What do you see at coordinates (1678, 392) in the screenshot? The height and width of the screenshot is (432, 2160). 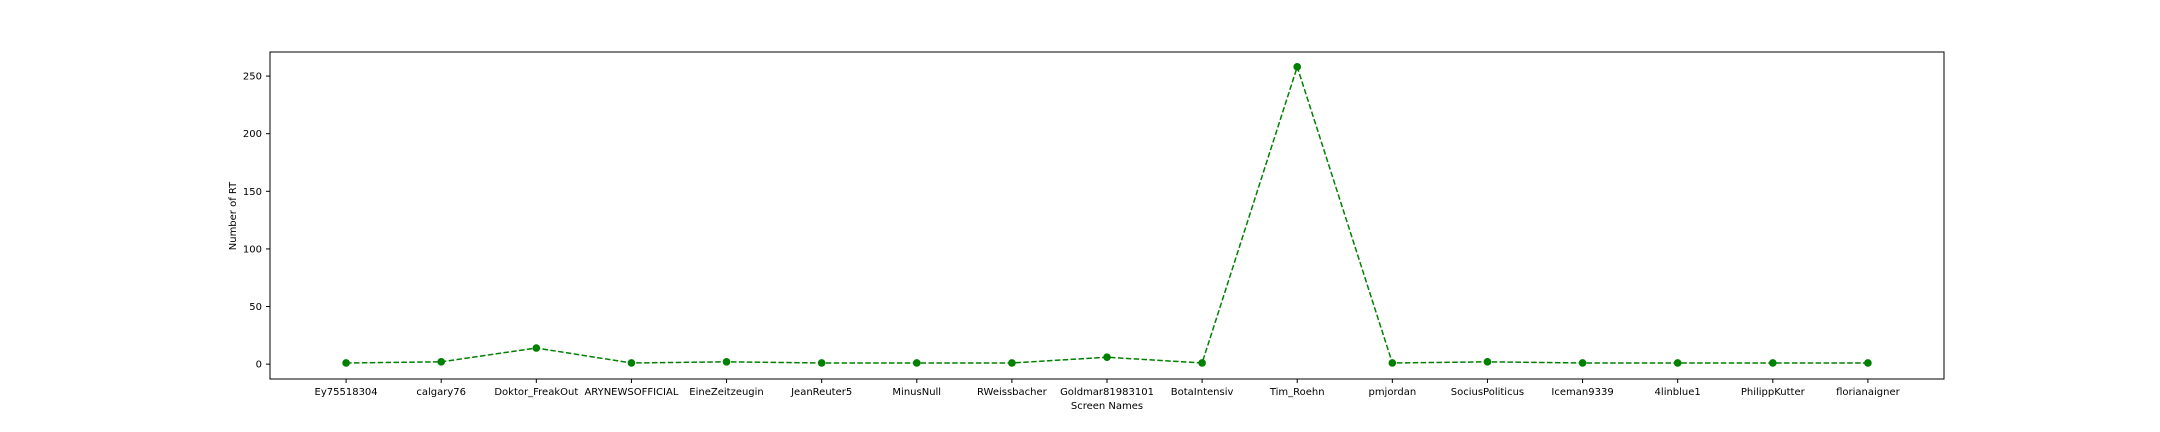 I see `x-tick-label: 4linblue1` at bounding box center [1678, 392].